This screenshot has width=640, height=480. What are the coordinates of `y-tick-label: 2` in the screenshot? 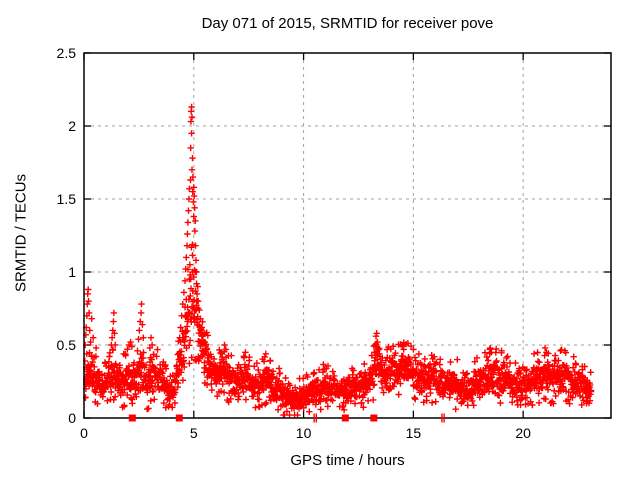 It's located at (72, 126).